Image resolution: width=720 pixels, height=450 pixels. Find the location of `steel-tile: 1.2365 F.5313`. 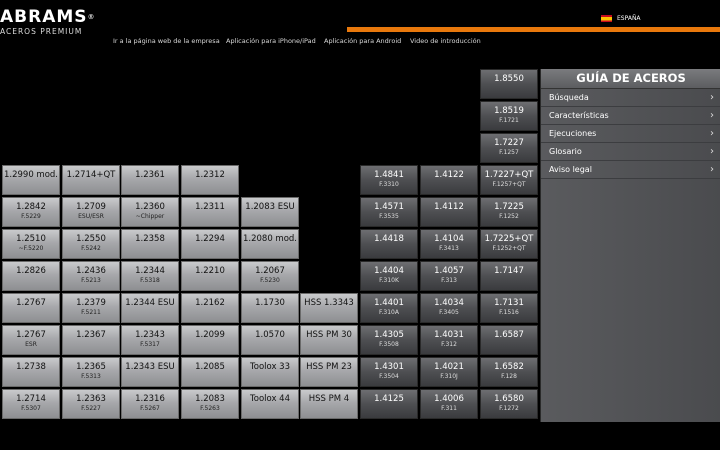

steel-tile: 1.2365 F.5313 is located at coordinates (91, 372).